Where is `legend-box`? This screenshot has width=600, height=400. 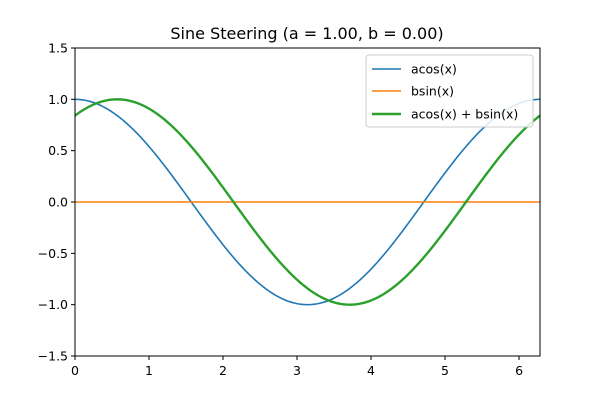 legend-box is located at coordinates (449, 91).